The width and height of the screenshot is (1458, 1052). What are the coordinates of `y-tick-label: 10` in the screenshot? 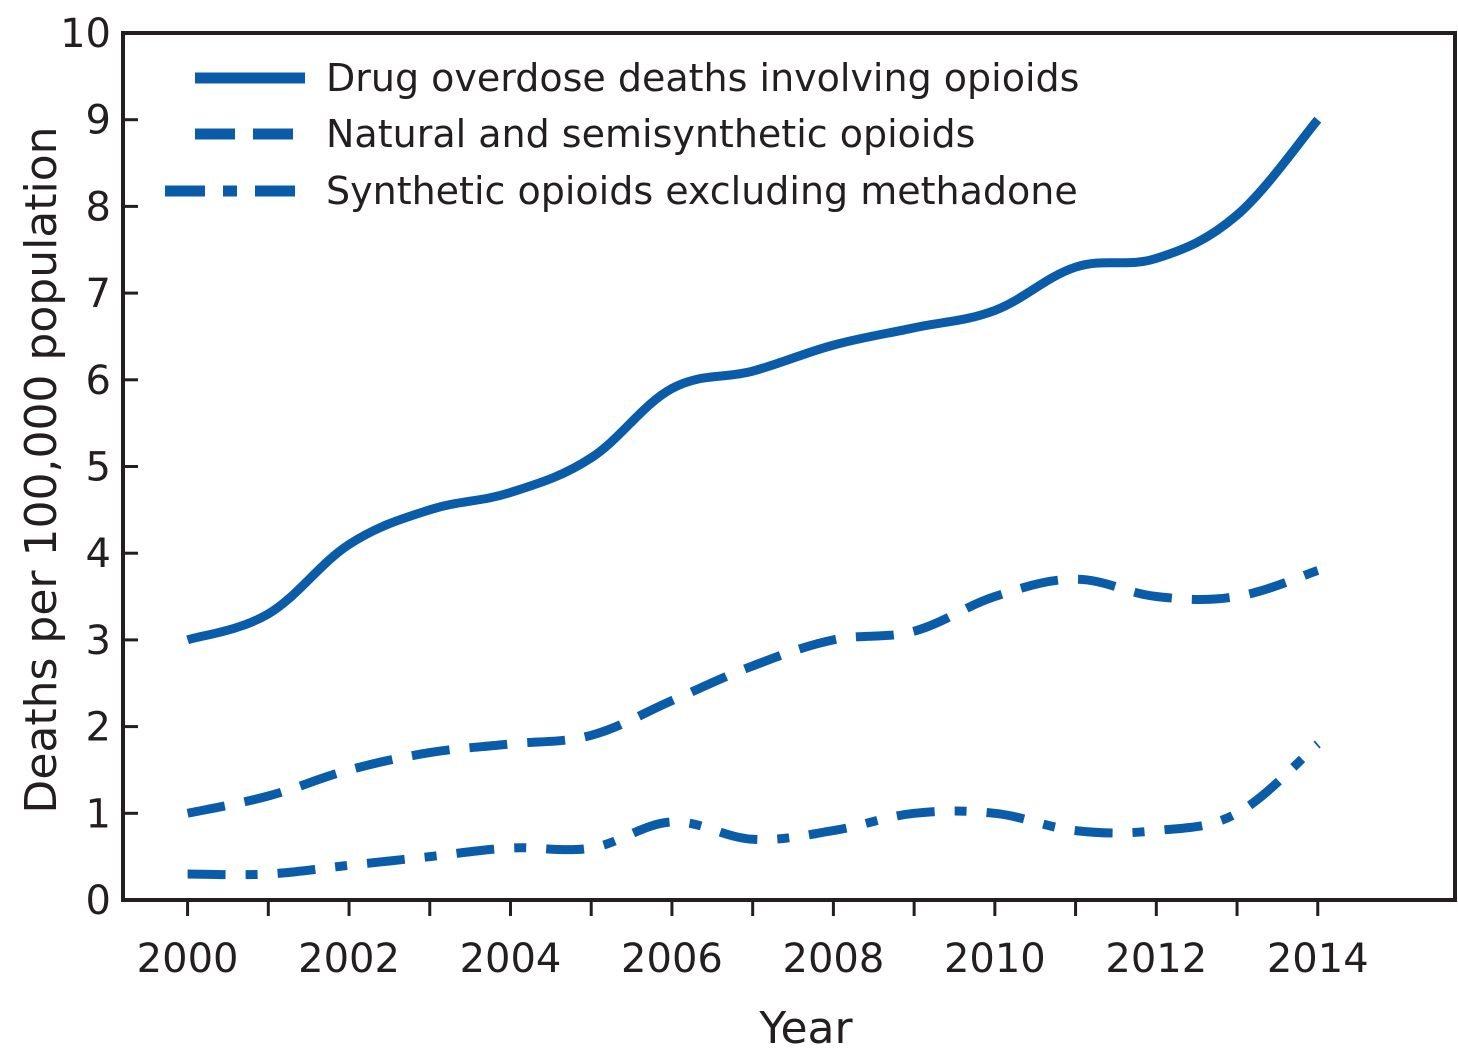 It's located at (85, 34).